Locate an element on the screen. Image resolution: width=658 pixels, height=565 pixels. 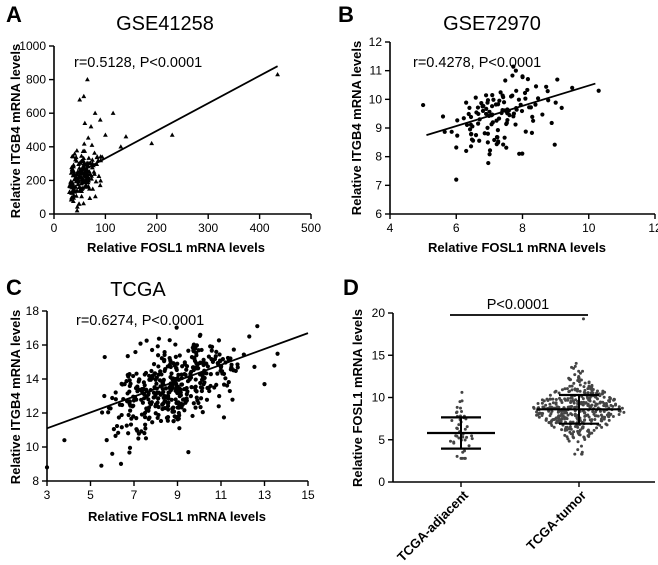
y-tick-label: 400 is located at coordinates (36, 147).